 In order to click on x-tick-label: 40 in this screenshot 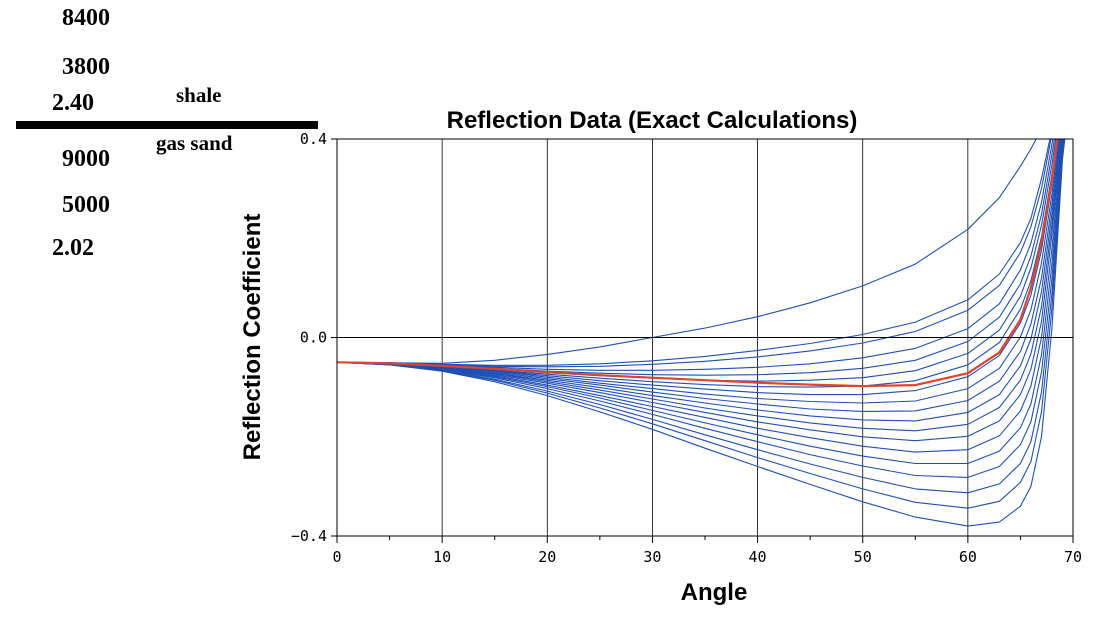, I will do `click(758, 557)`.